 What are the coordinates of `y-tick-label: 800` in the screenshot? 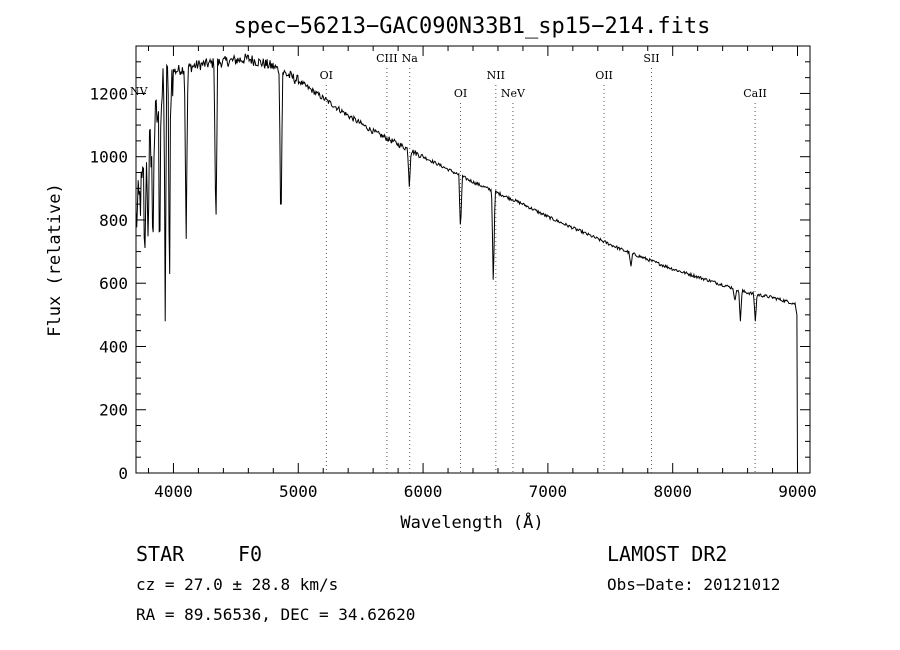 It's located at (113, 220).